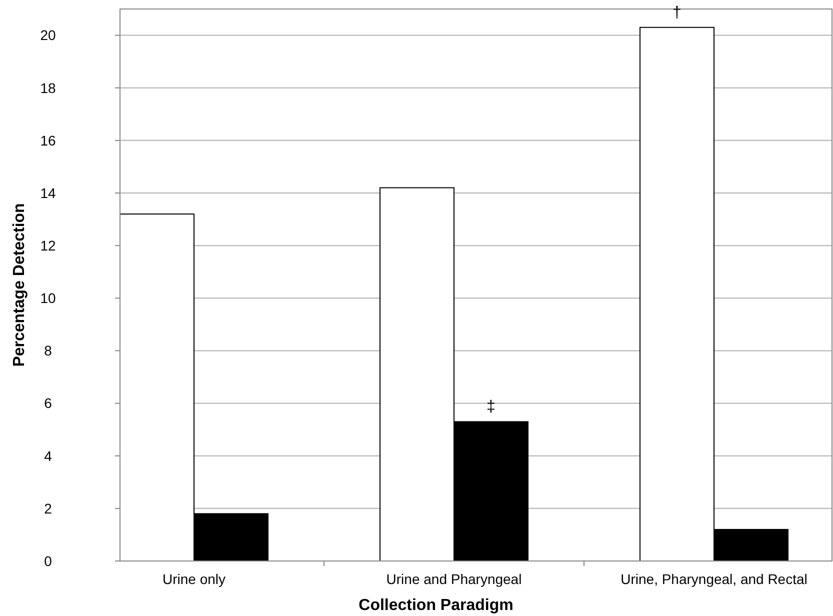 This screenshot has width=833, height=616. What do you see at coordinates (48, 403) in the screenshot?
I see `y-tick-label: 6` at bounding box center [48, 403].